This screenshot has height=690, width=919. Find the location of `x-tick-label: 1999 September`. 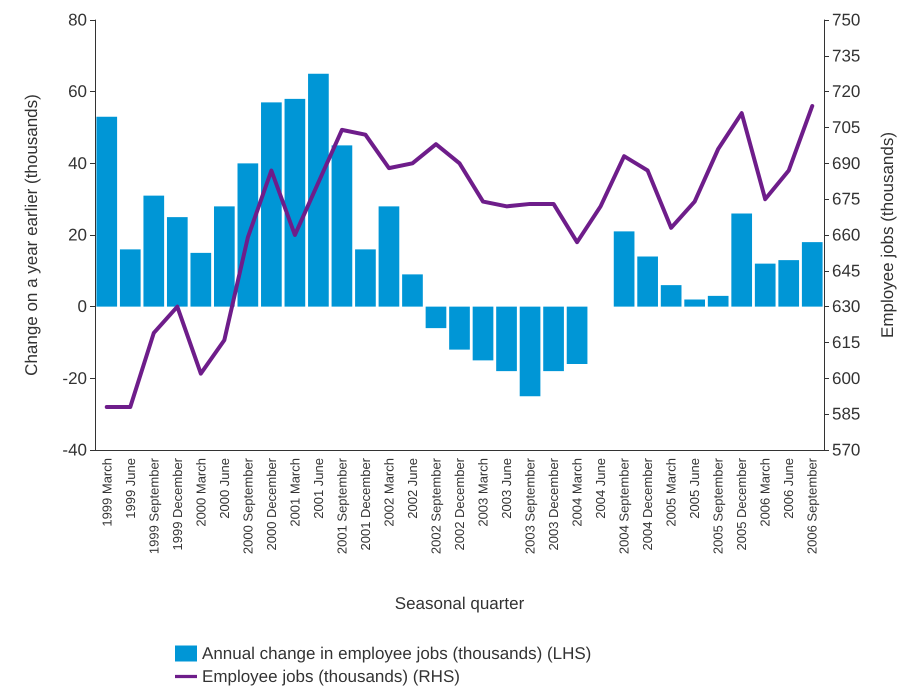

x-tick-label: 1999 September is located at coordinates (154, 505).